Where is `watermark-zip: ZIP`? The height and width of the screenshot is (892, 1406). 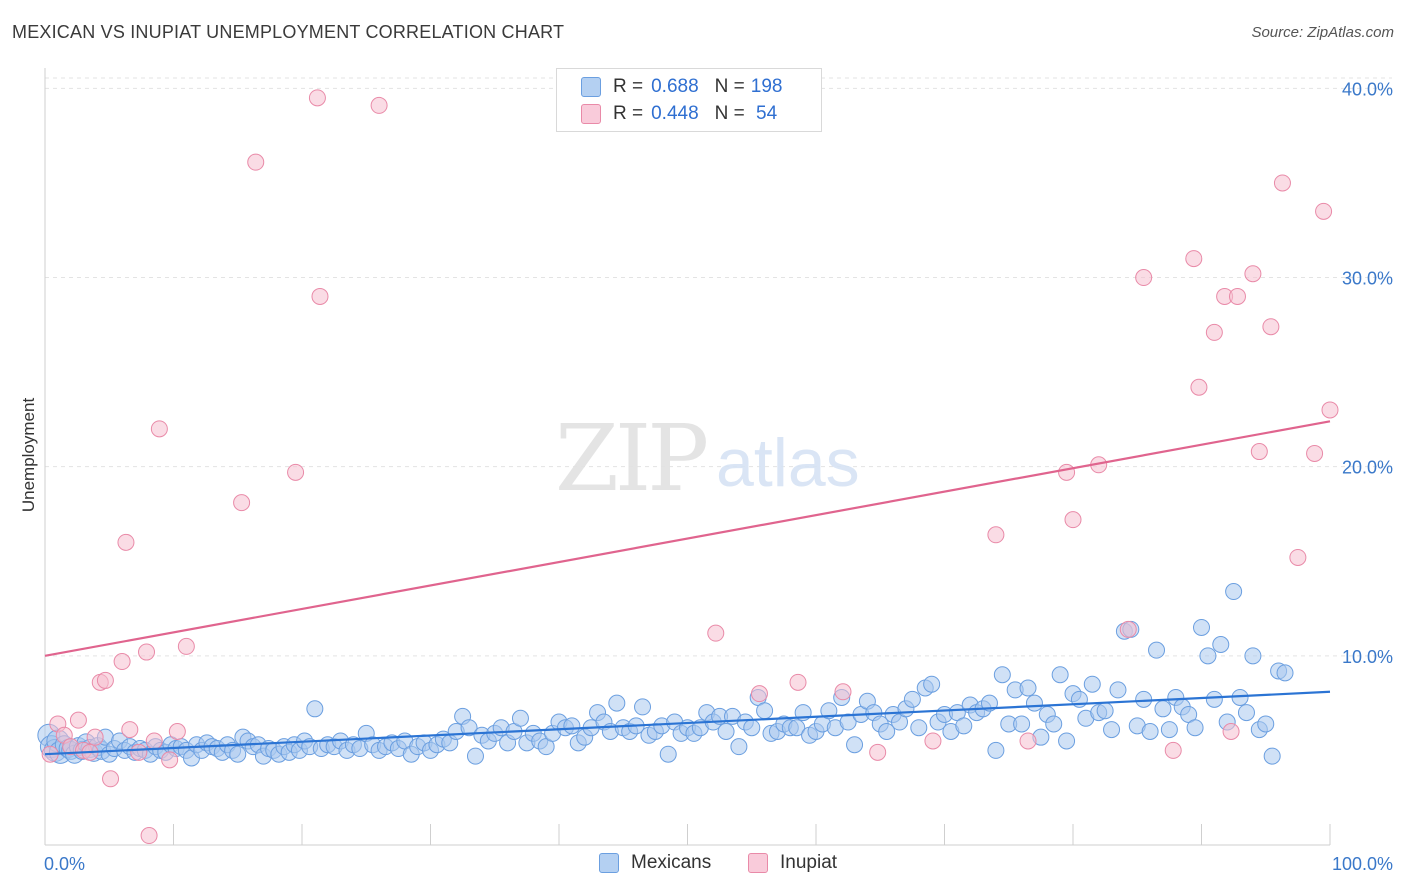
watermark-zip: ZIP is located at coordinates (630, 458).